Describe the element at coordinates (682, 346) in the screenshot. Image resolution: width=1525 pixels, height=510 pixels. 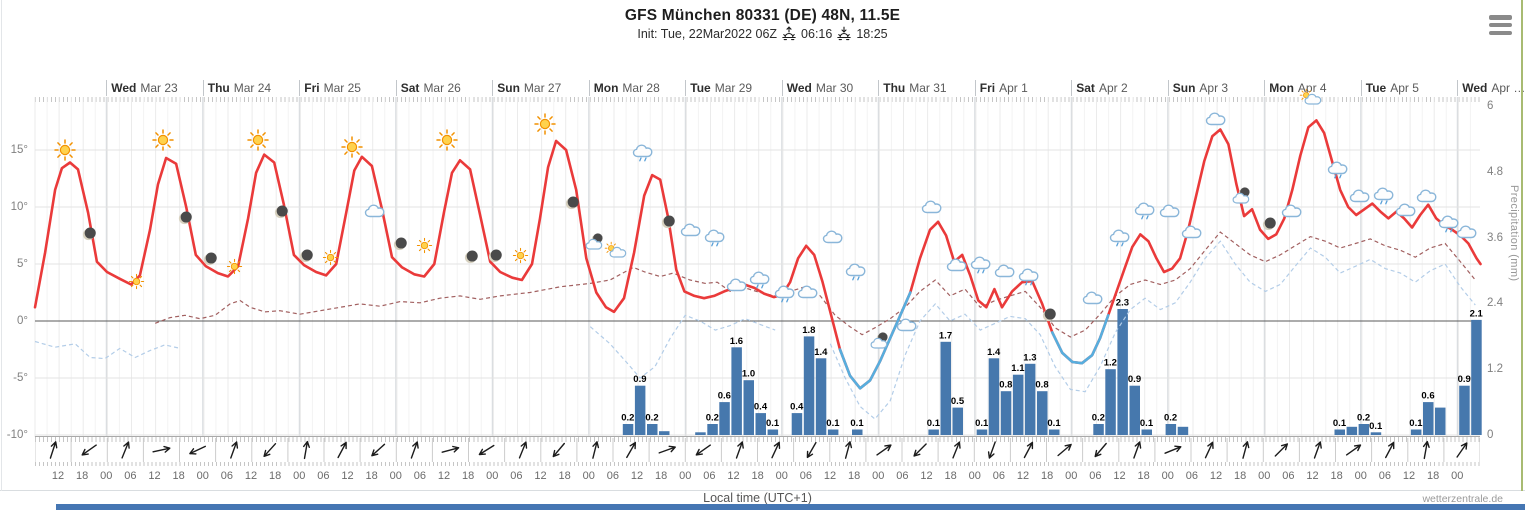
I see `ensemble-line` at that location.